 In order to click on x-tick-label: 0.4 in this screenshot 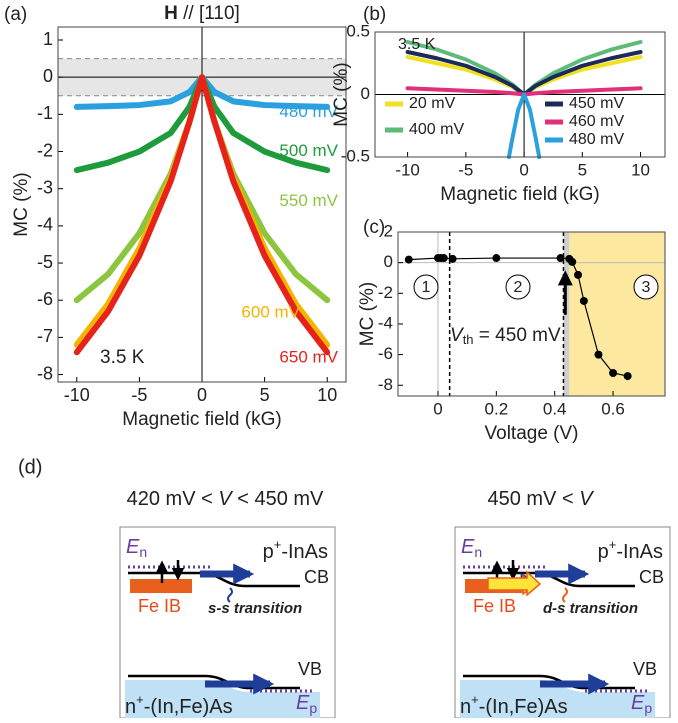, I will do `click(555, 408)`.